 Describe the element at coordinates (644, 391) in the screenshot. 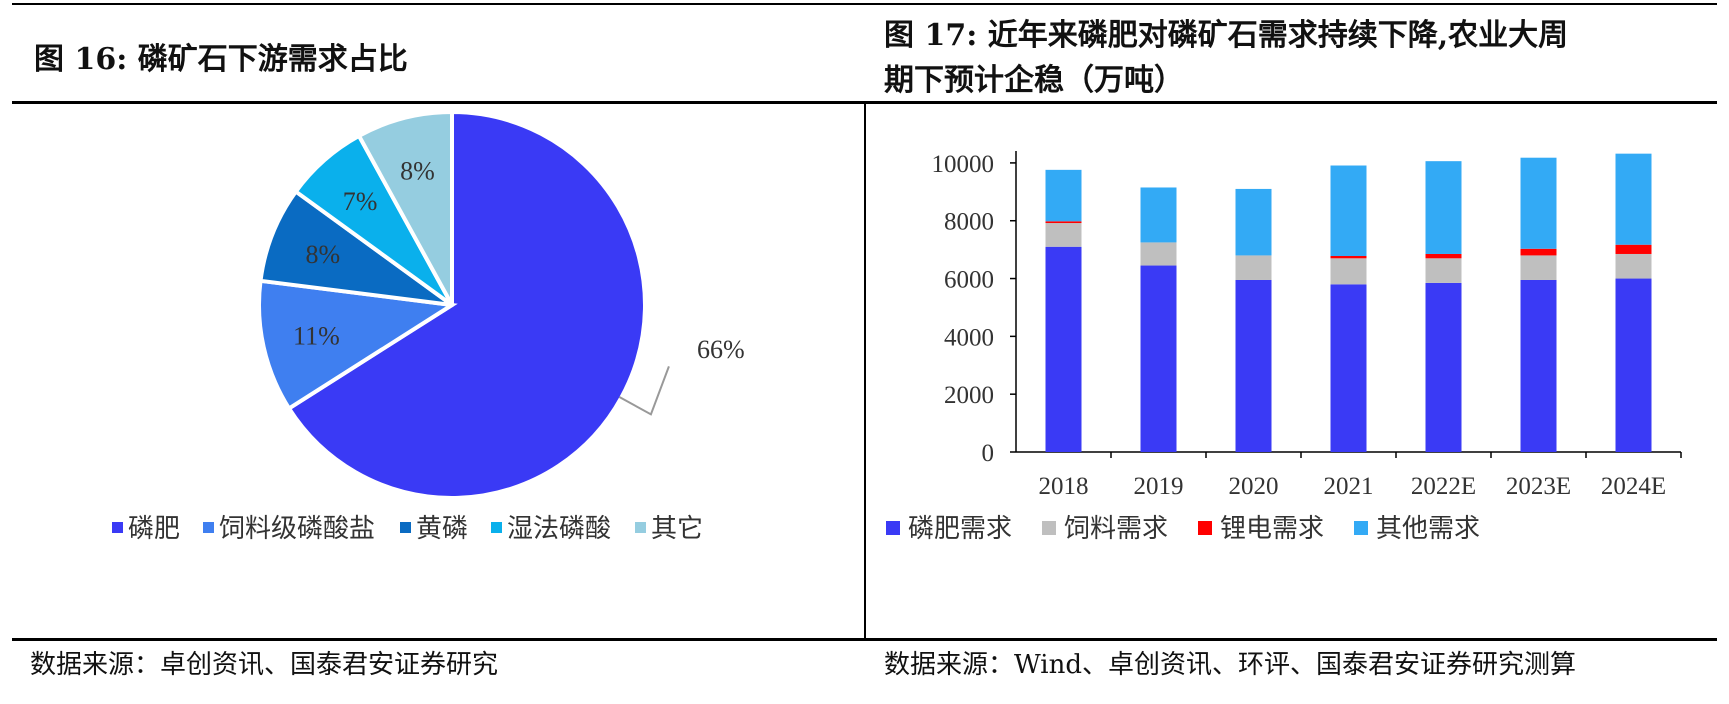

I see `pie-leader-line` at that location.